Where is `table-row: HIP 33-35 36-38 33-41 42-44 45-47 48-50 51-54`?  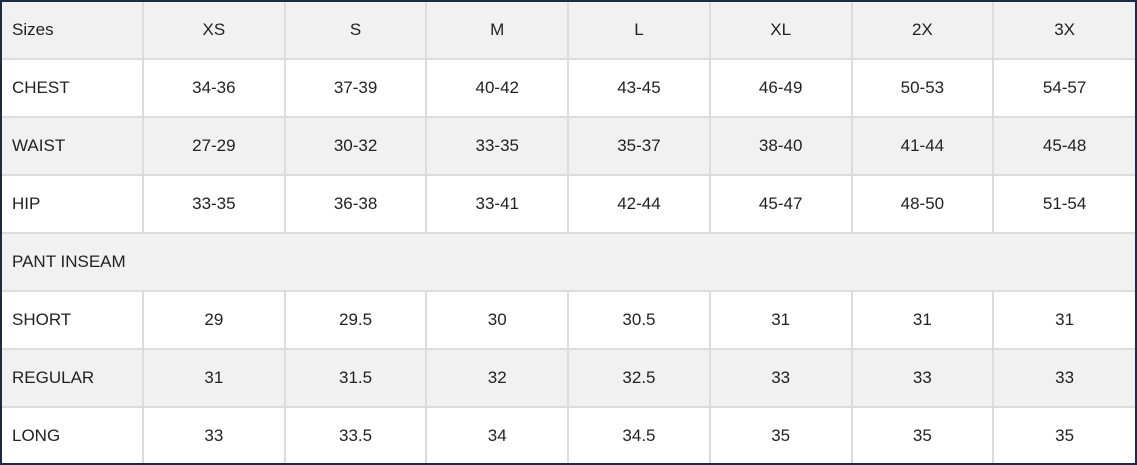 table-row: HIP 33-35 36-38 33-41 42-44 45-47 48-50 51-54 is located at coordinates (568, 204).